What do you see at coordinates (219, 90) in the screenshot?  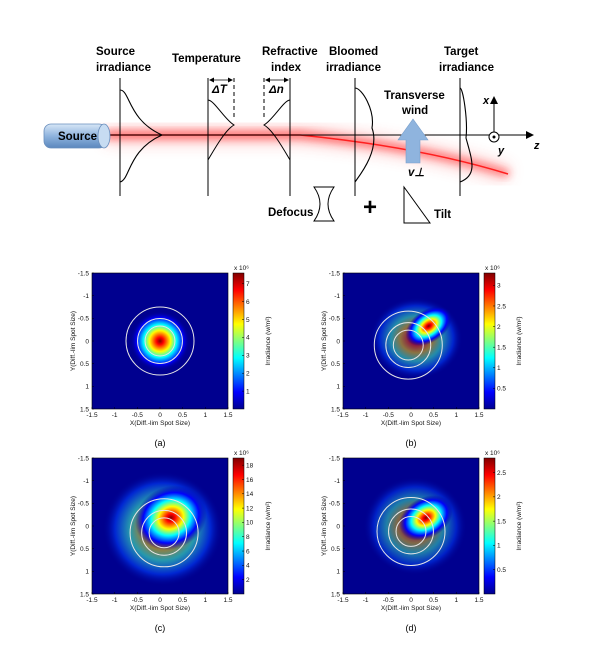 I see `delta-t-label: ΔT` at bounding box center [219, 90].